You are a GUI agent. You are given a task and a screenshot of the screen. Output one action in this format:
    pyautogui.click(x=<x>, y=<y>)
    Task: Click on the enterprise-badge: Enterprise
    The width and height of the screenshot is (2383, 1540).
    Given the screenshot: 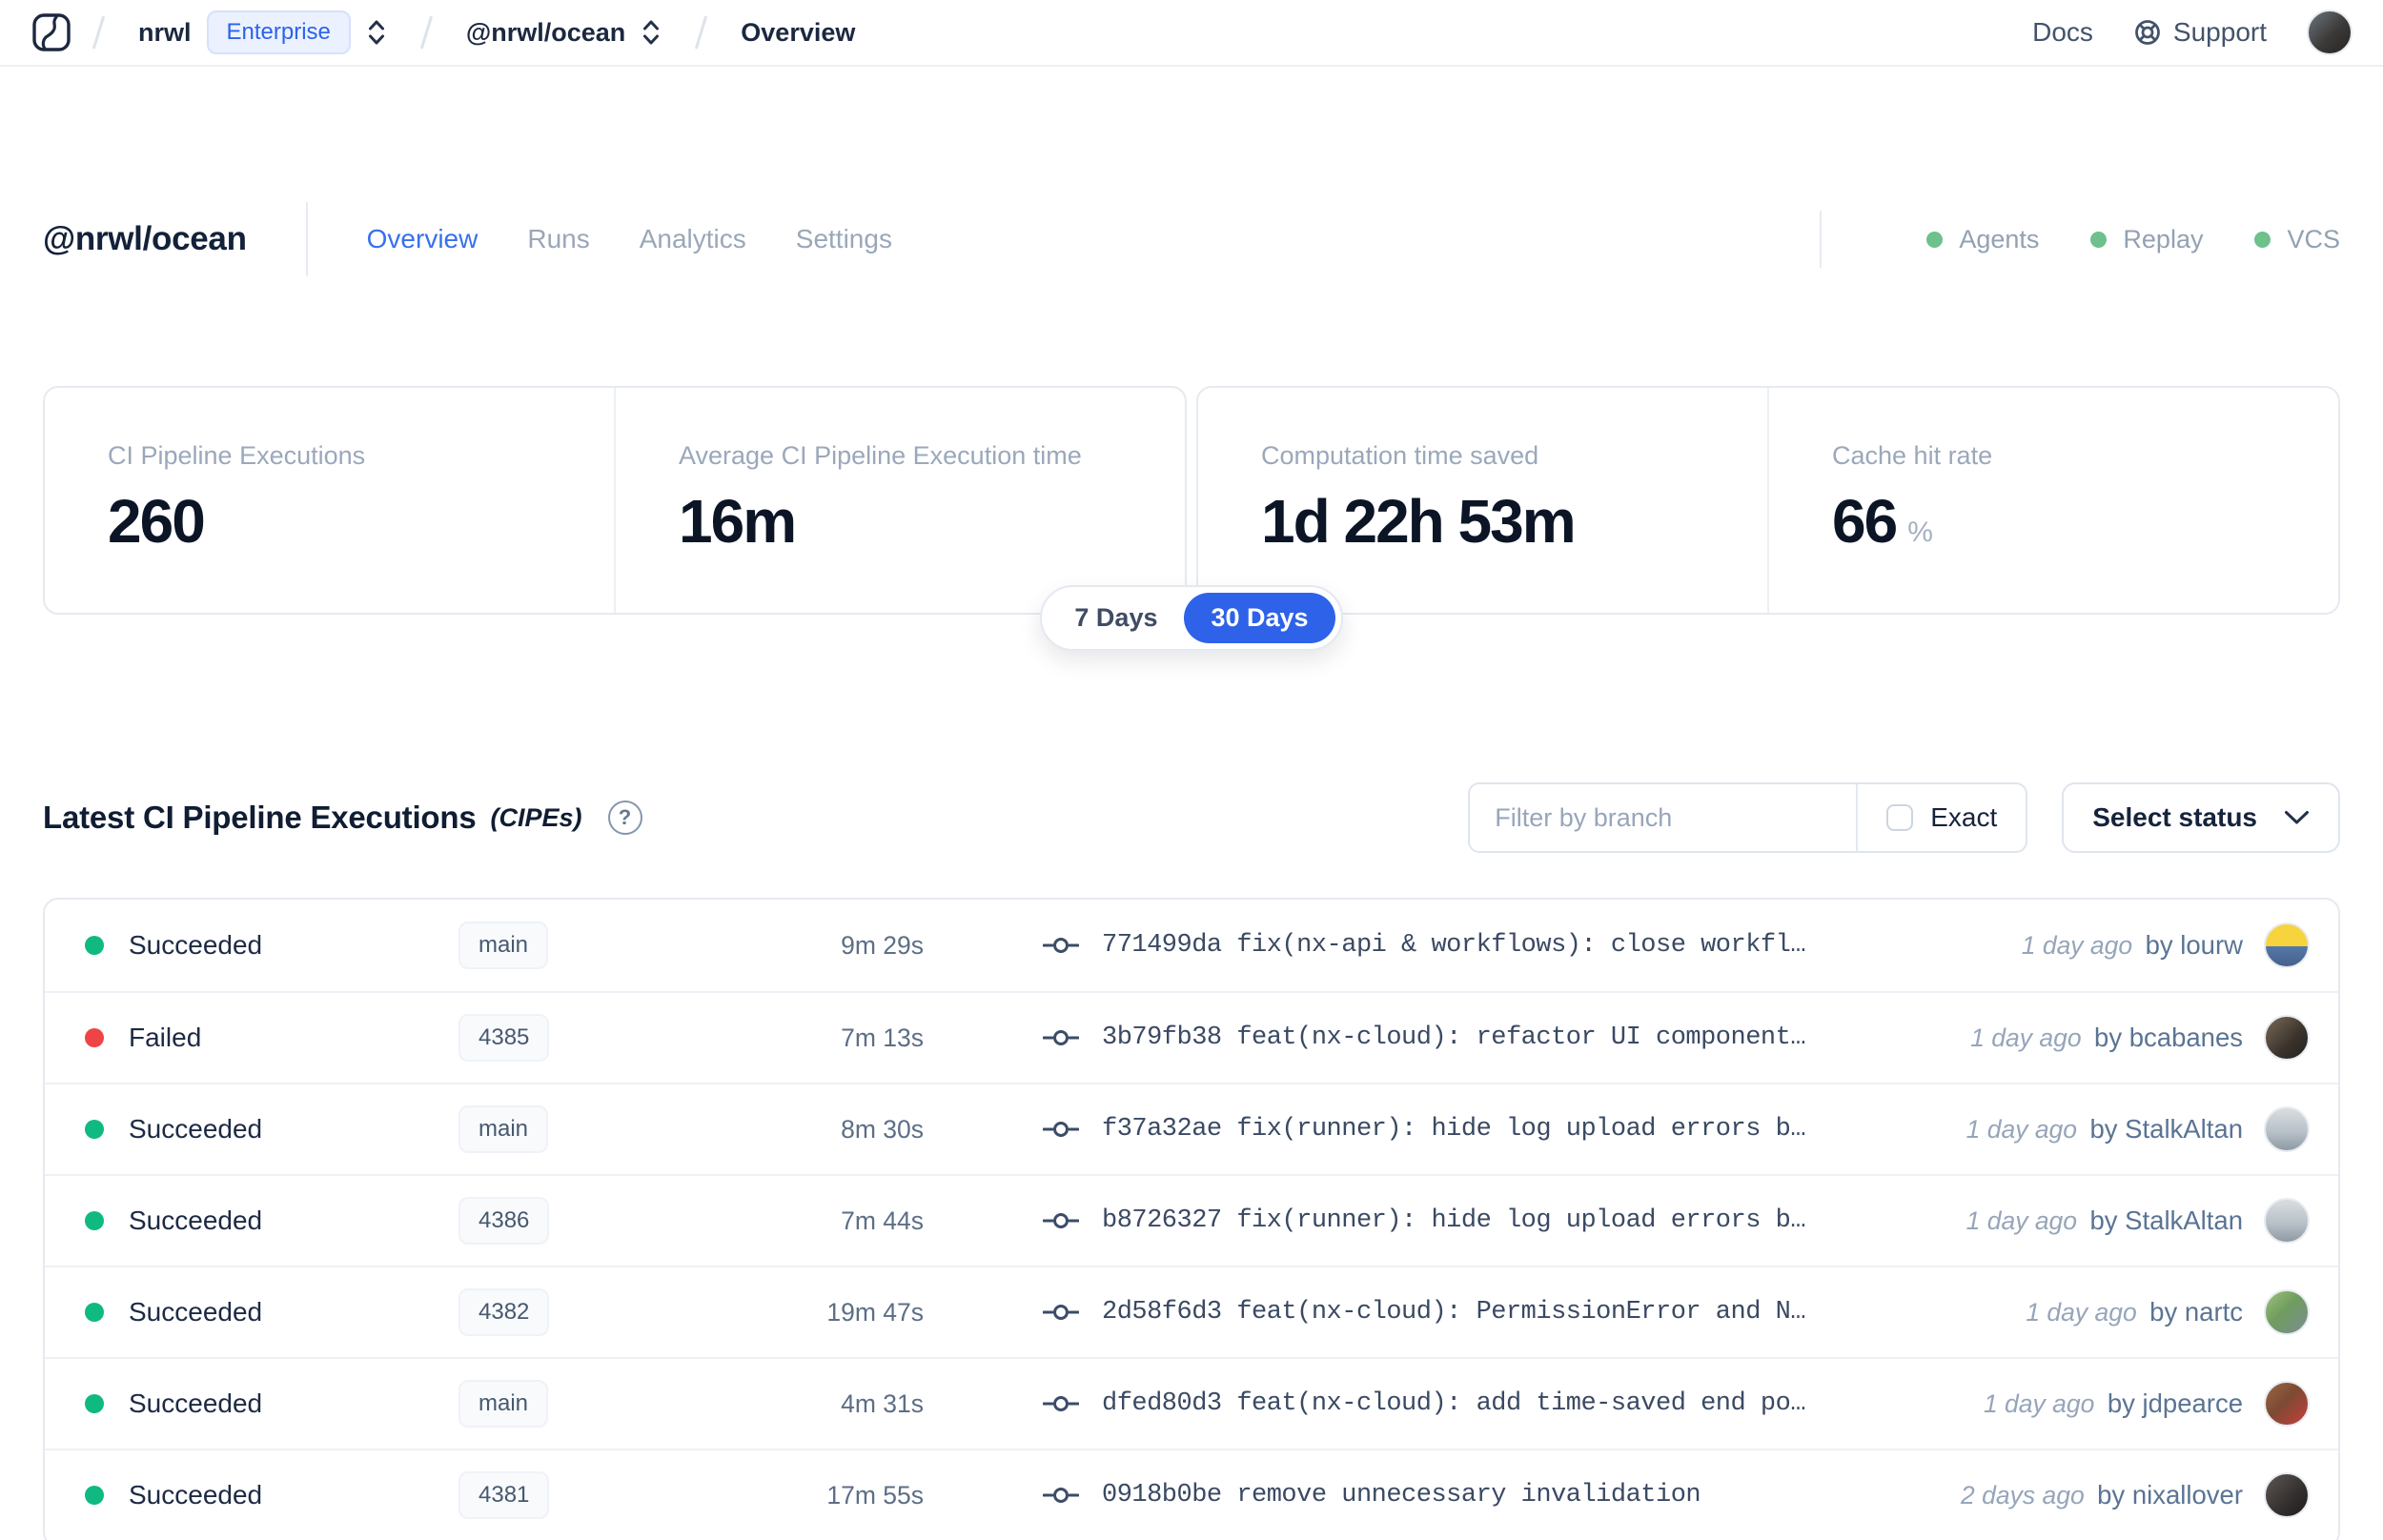 What is the action you would take?
    pyautogui.click(x=278, y=32)
    